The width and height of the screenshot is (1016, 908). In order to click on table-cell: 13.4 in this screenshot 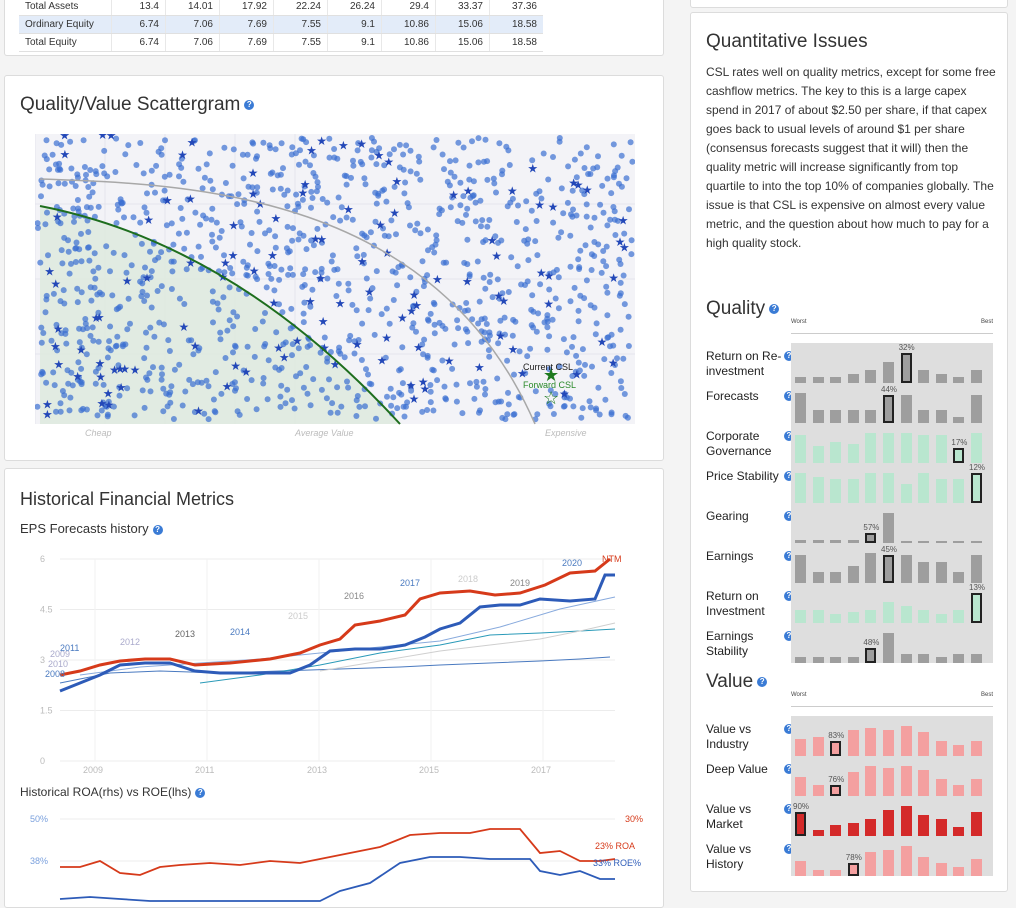, I will do `click(138, 8)`.